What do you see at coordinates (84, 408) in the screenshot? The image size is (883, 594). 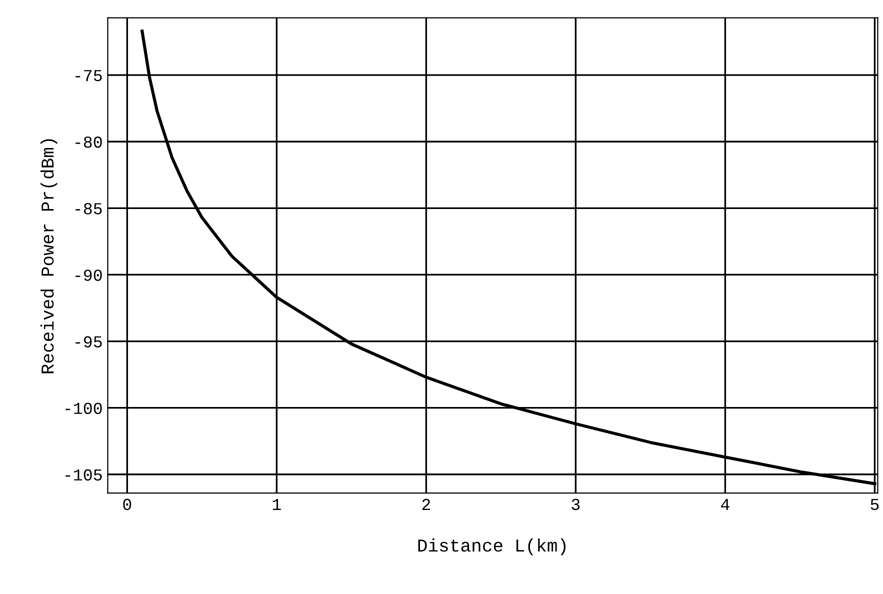 I see `y-tick-label: -100` at bounding box center [84, 408].